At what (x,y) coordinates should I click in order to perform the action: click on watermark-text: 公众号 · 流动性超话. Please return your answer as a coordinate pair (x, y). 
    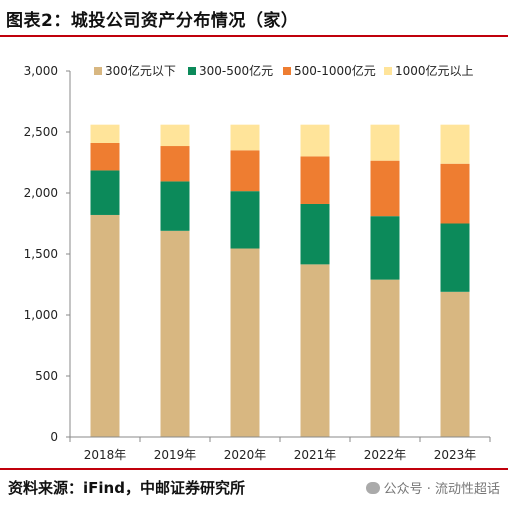
    Looking at the image, I should click on (441, 489).